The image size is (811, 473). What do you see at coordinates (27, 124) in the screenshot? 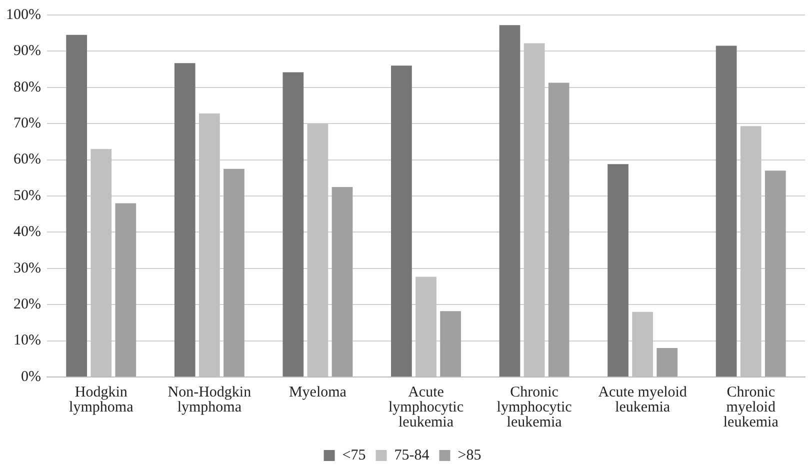
I see `y-tick-label: 70%` at bounding box center [27, 124].